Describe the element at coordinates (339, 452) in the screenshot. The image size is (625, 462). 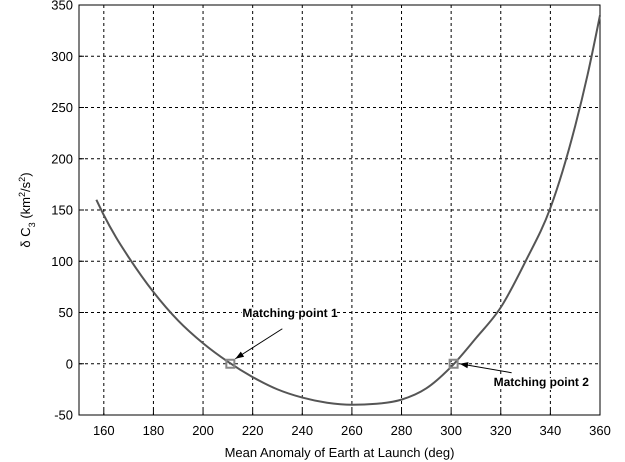
I see `x-axis-title: Mean Anomaly of Earth at Launch (deg)` at that location.